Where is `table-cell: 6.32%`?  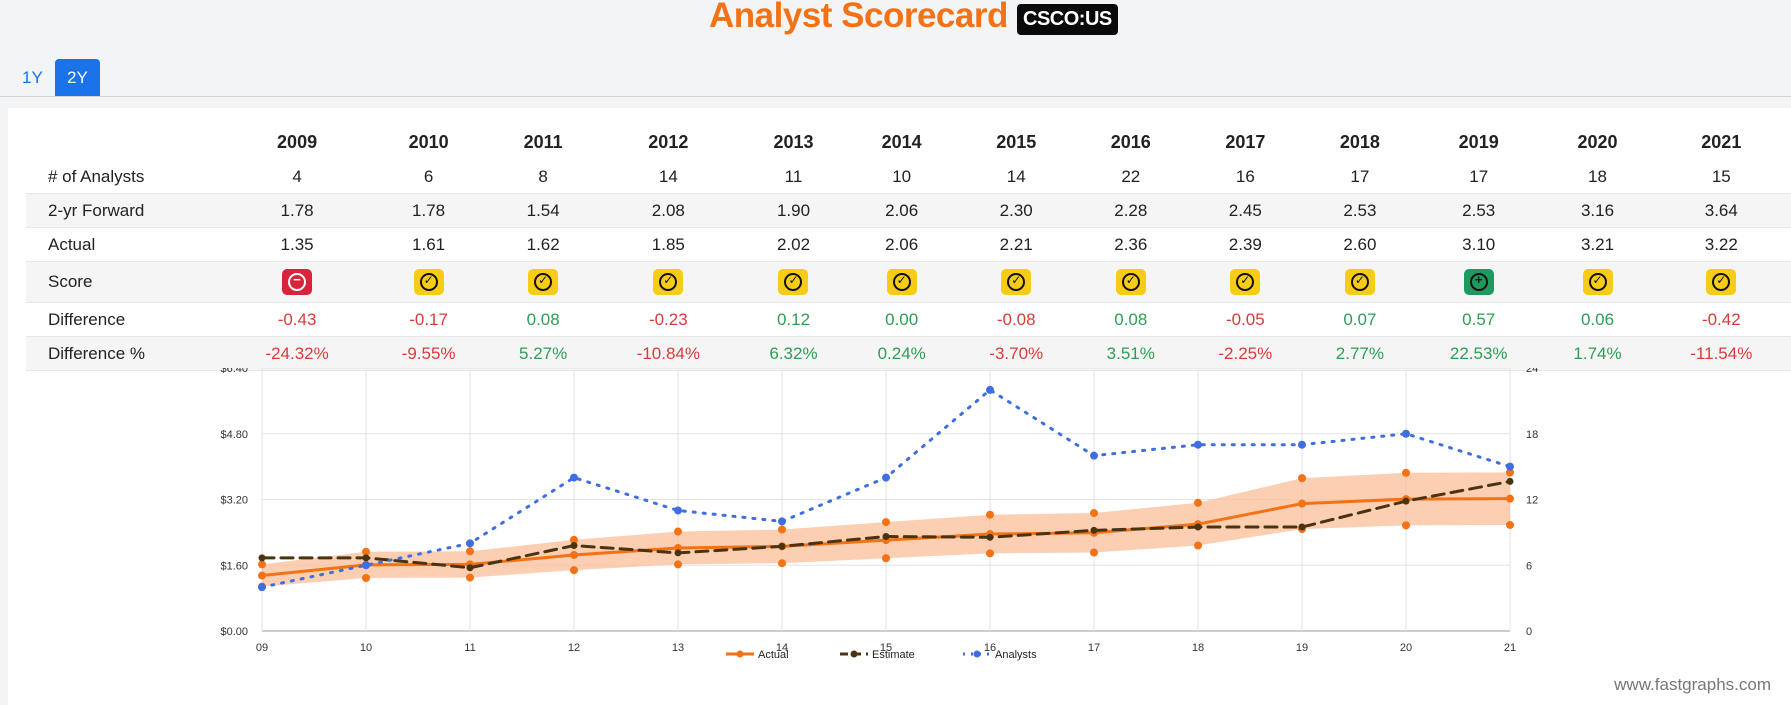
table-cell: 6.32% is located at coordinates (793, 353).